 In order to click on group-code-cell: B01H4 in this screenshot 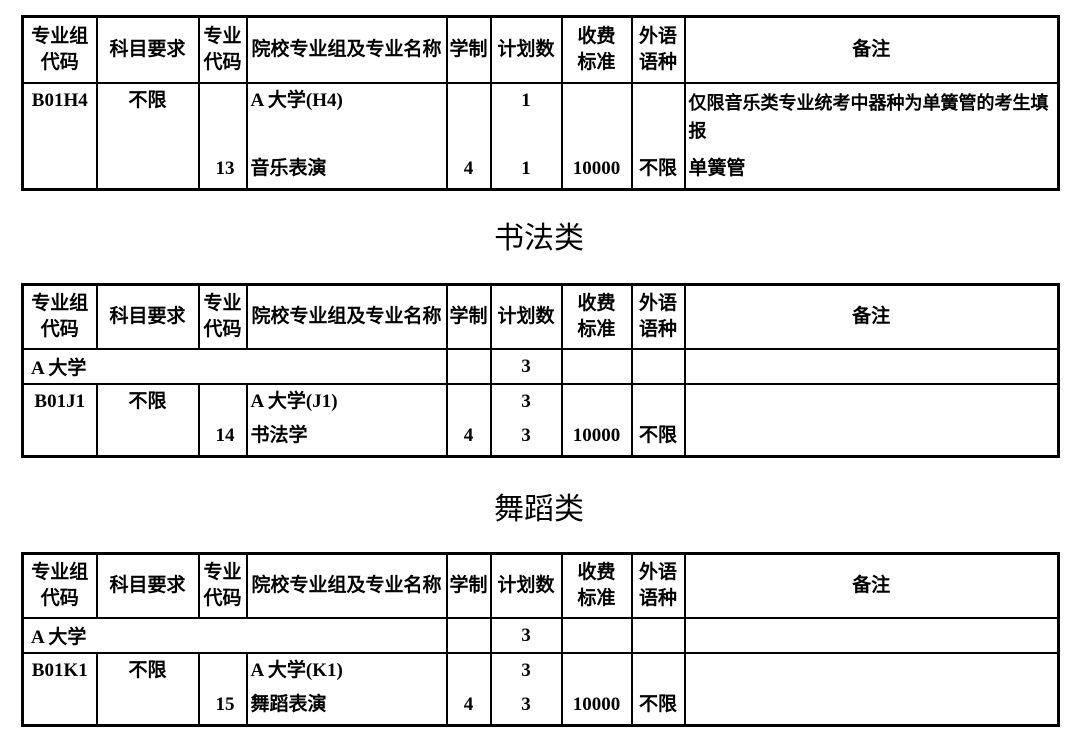, I will do `click(59, 136)`.